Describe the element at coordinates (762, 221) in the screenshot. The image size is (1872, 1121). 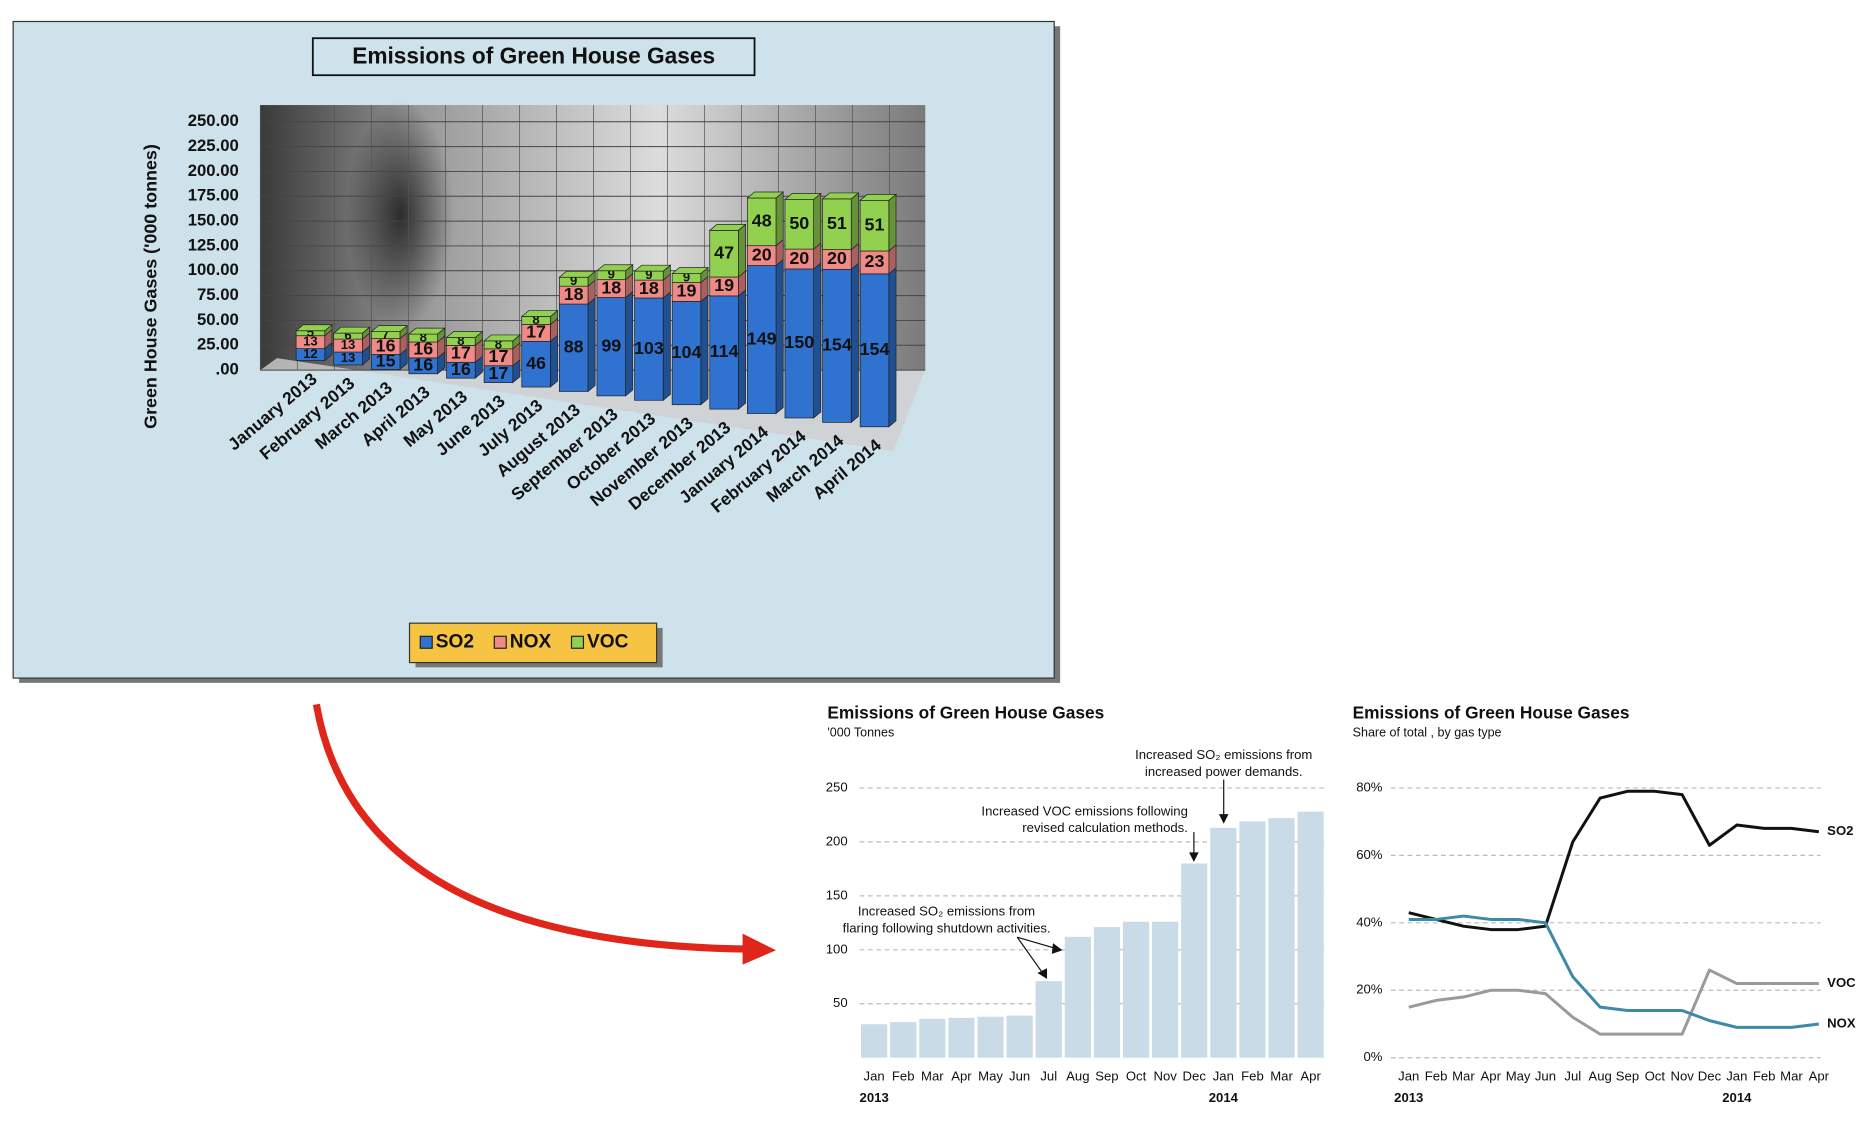
I see `value-label: 48` at that location.